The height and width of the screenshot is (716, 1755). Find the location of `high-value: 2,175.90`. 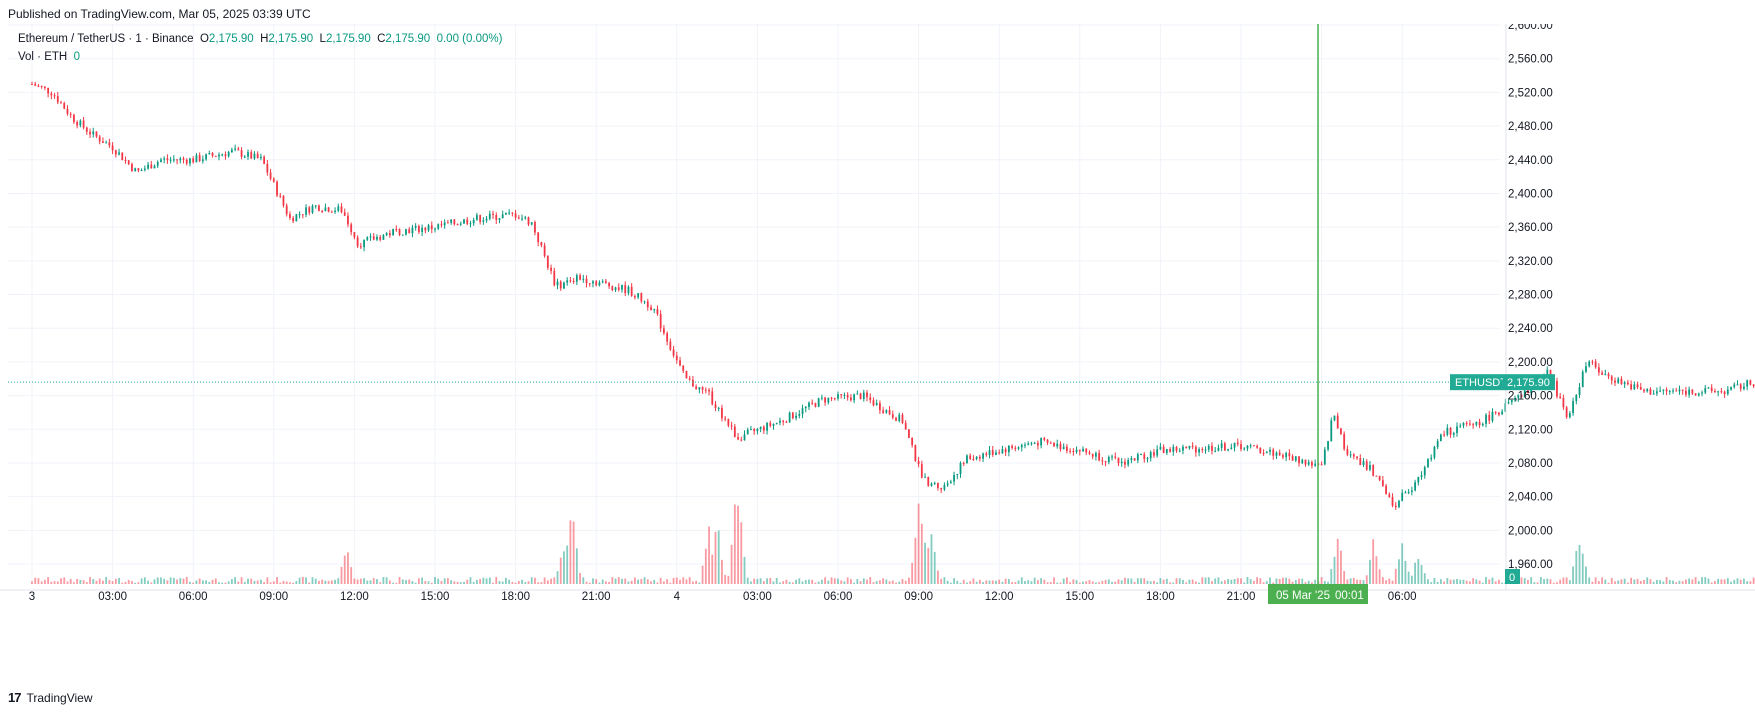

high-value: 2,175.90 is located at coordinates (291, 39).